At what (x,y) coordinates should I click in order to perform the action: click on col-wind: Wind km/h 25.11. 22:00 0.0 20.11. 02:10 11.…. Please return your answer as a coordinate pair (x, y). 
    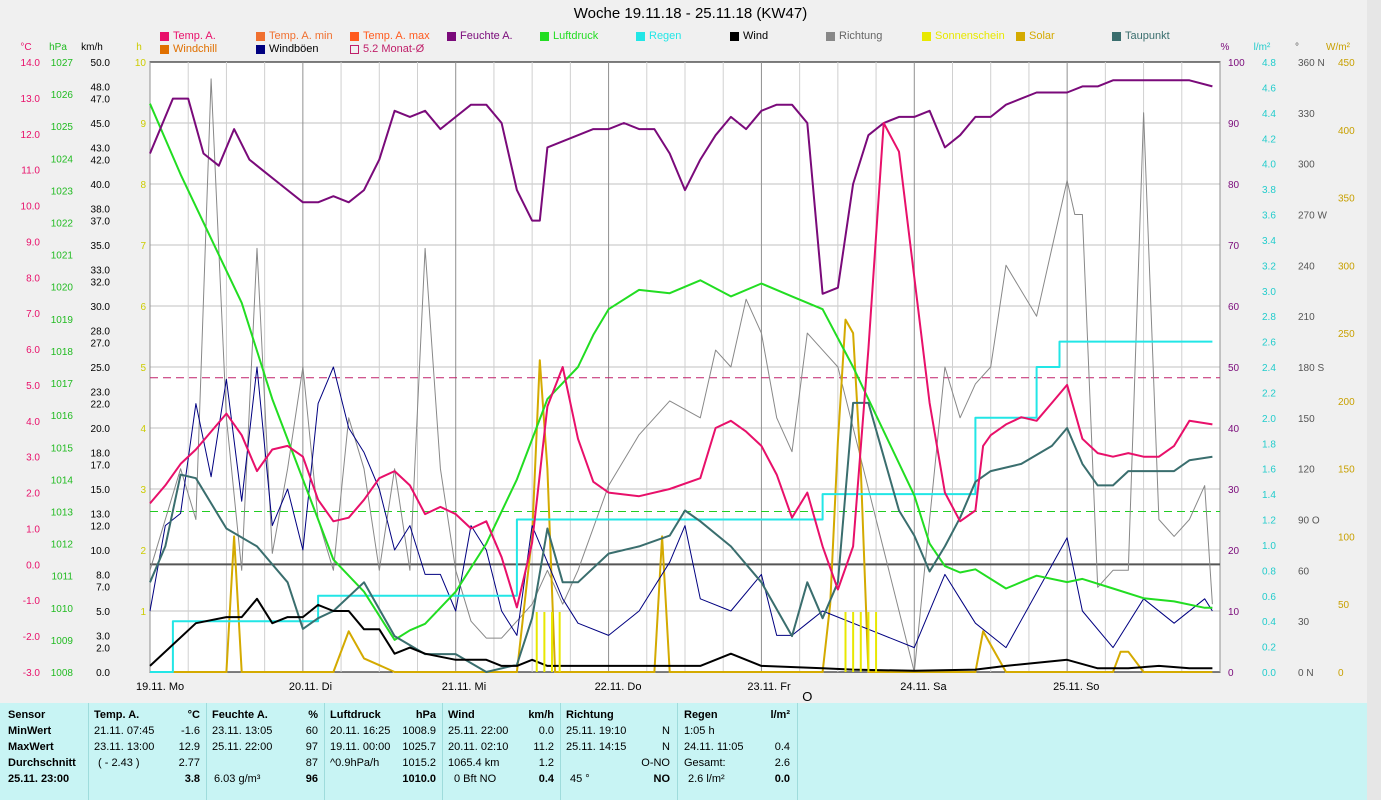
    Looking at the image, I should click on (501, 749).